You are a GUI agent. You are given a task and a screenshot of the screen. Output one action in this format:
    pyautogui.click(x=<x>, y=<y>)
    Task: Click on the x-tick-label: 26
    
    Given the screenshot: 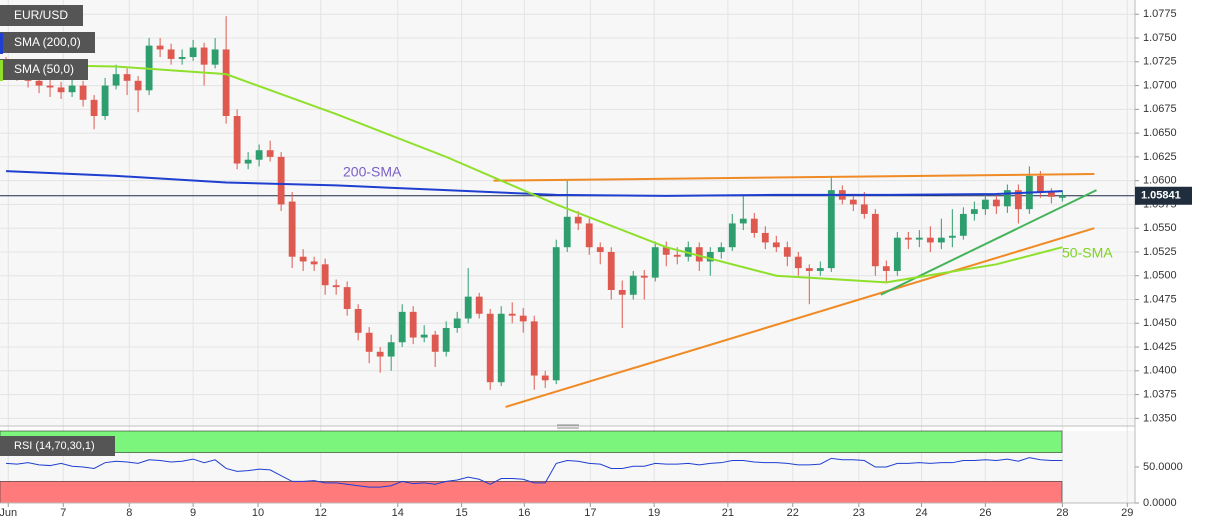 What is the action you would take?
    pyautogui.click(x=985, y=513)
    